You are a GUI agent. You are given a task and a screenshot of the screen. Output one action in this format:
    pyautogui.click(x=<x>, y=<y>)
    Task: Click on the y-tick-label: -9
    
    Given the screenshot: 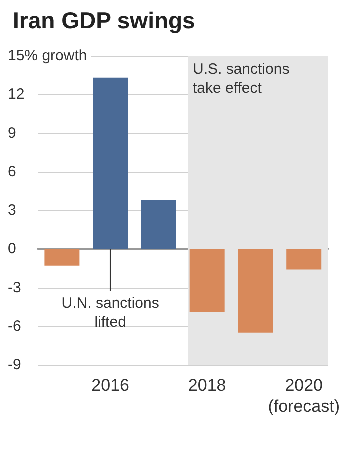 What is the action you would take?
    pyautogui.click(x=15, y=365)
    